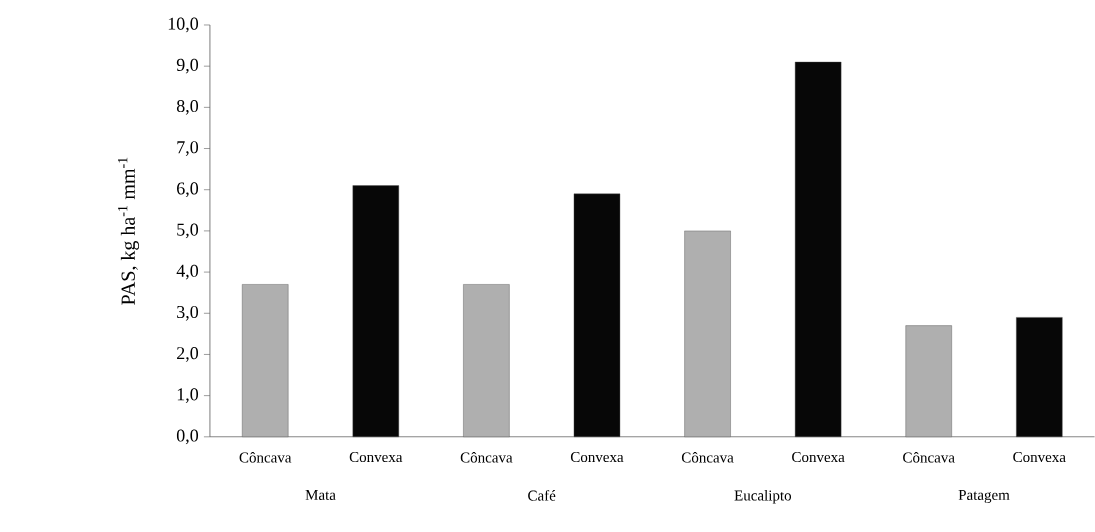  I want to click on y-tick-label: 9,0, so click(187, 66).